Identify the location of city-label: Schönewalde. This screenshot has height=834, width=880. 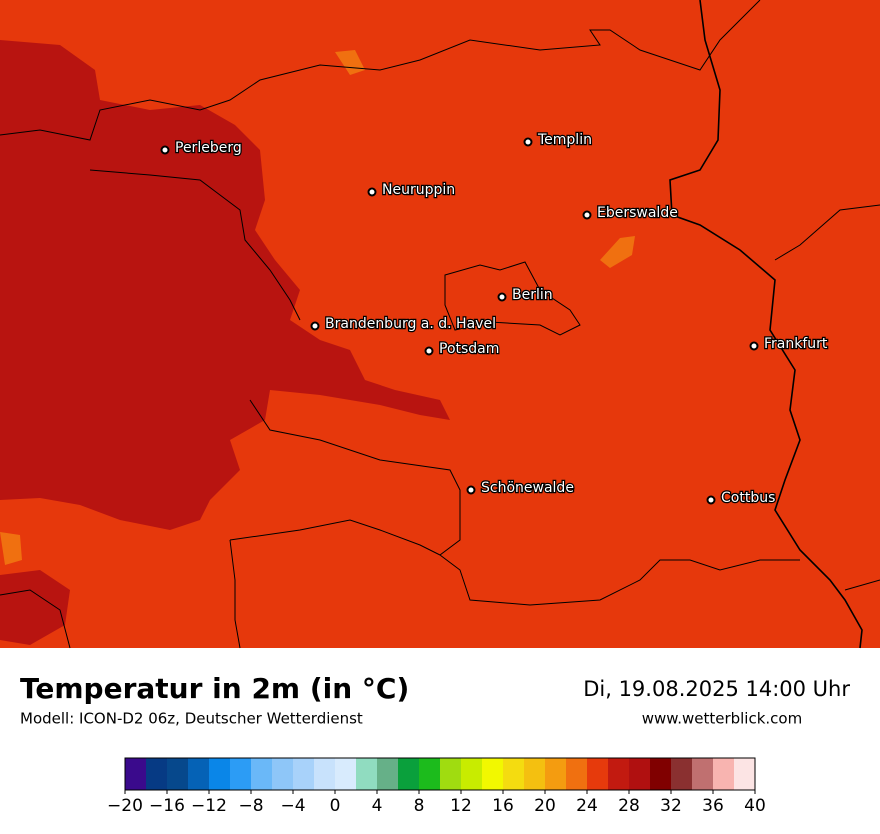
(527, 488).